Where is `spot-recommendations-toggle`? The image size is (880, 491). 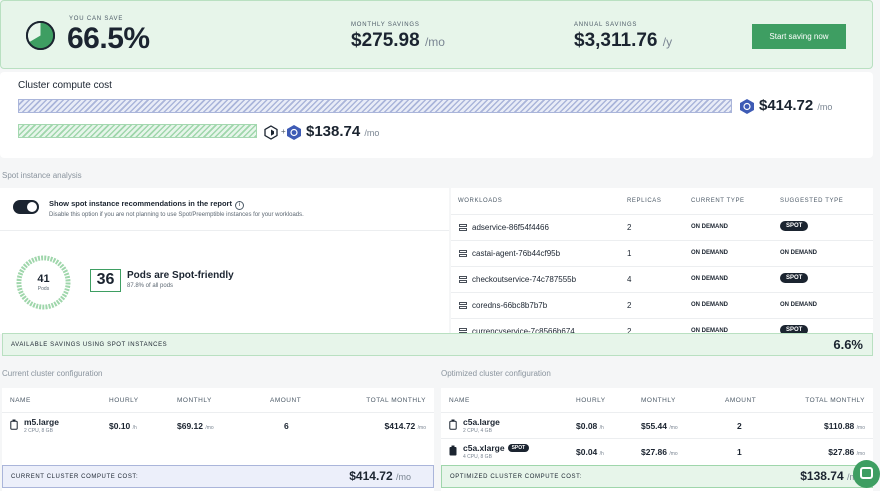
spot-recommendations-toggle is located at coordinates (26, 207).